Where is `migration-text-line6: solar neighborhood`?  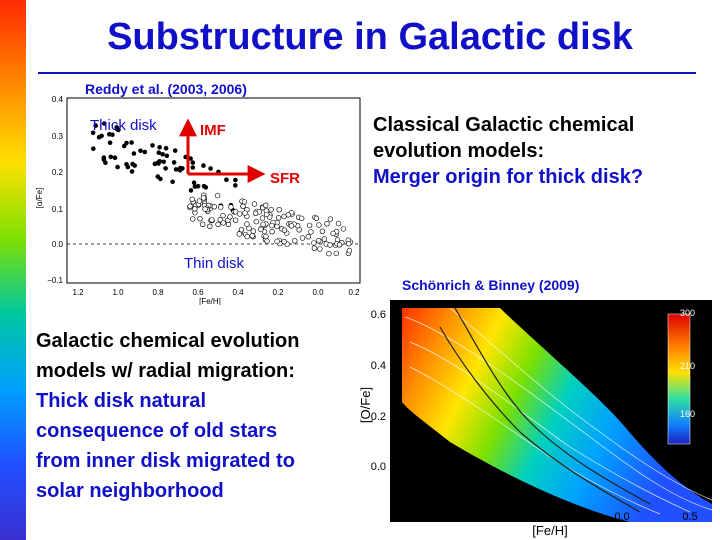
migration-text-line6: solar neighborhood is located at coordinates (130, 491).